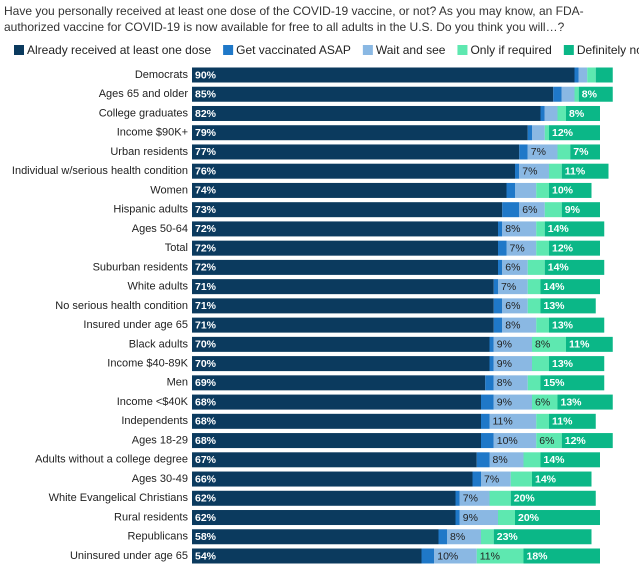 This screenshot has width=639, height=566. Describe the element at coordinates (160, 479) in the screenshot. I see `row-label: Ages 30-49` at that location.